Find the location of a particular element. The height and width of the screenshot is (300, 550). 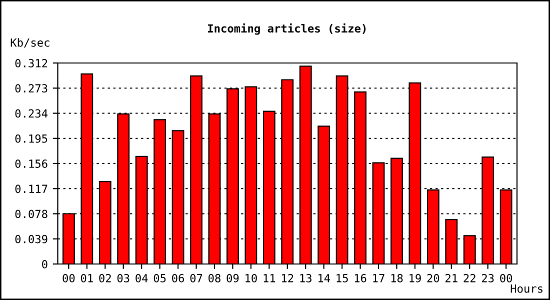

x-tick-label: 09 is located at coordinates (232, 278).